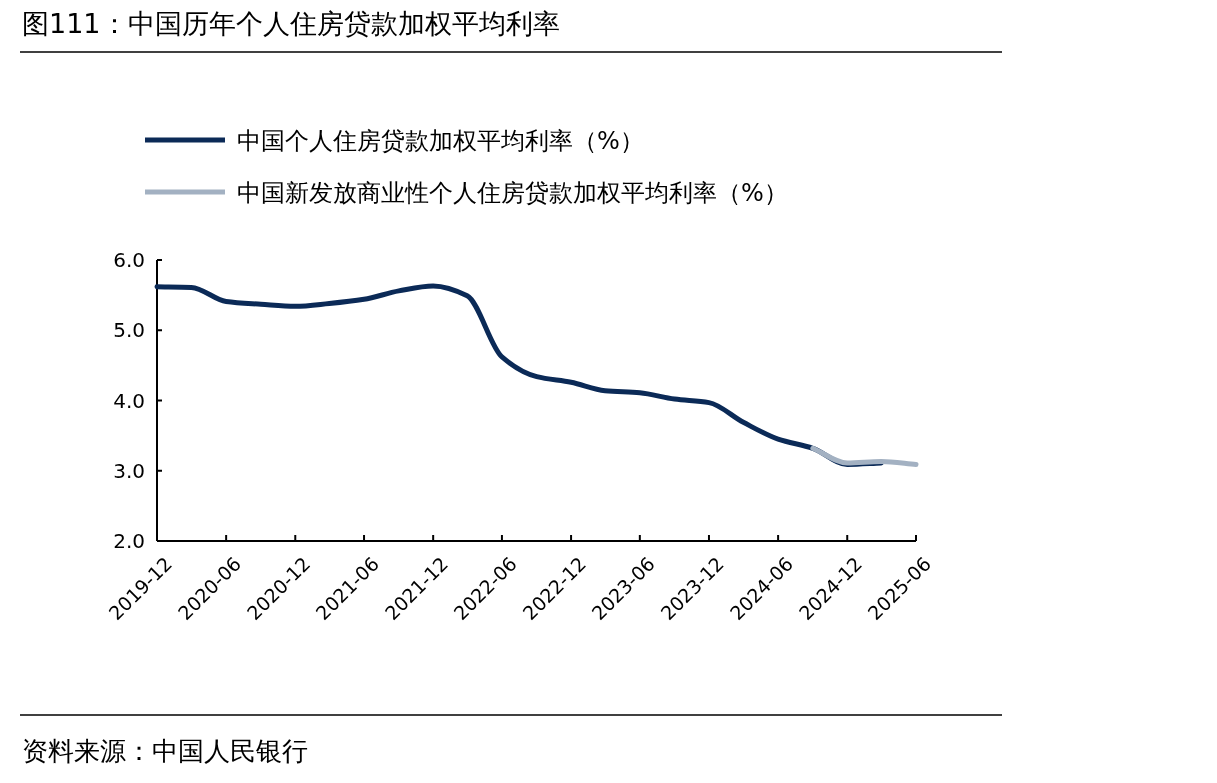 This screenshot has width=1217, height=783. I want to click on note: 资料来源：中国人民银行, so click(165, 751).